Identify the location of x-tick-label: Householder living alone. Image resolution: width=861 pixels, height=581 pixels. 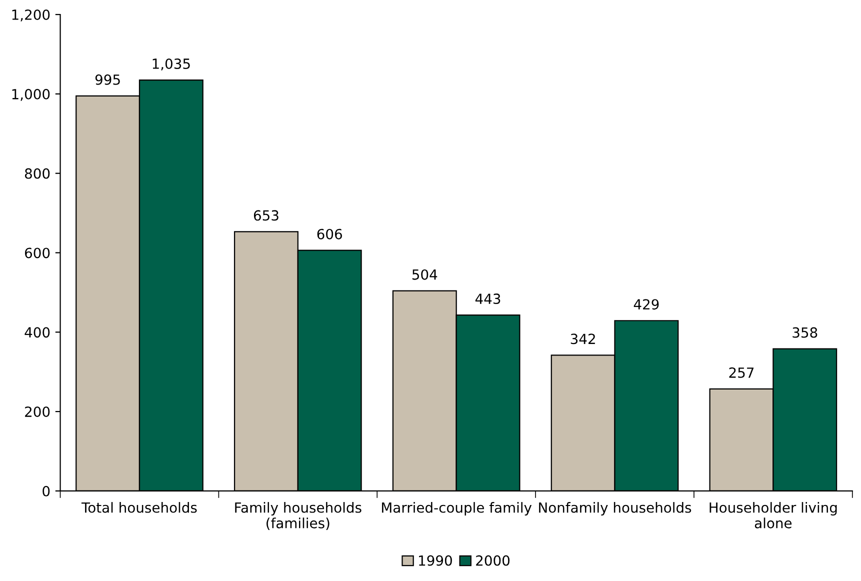
(773, 515).